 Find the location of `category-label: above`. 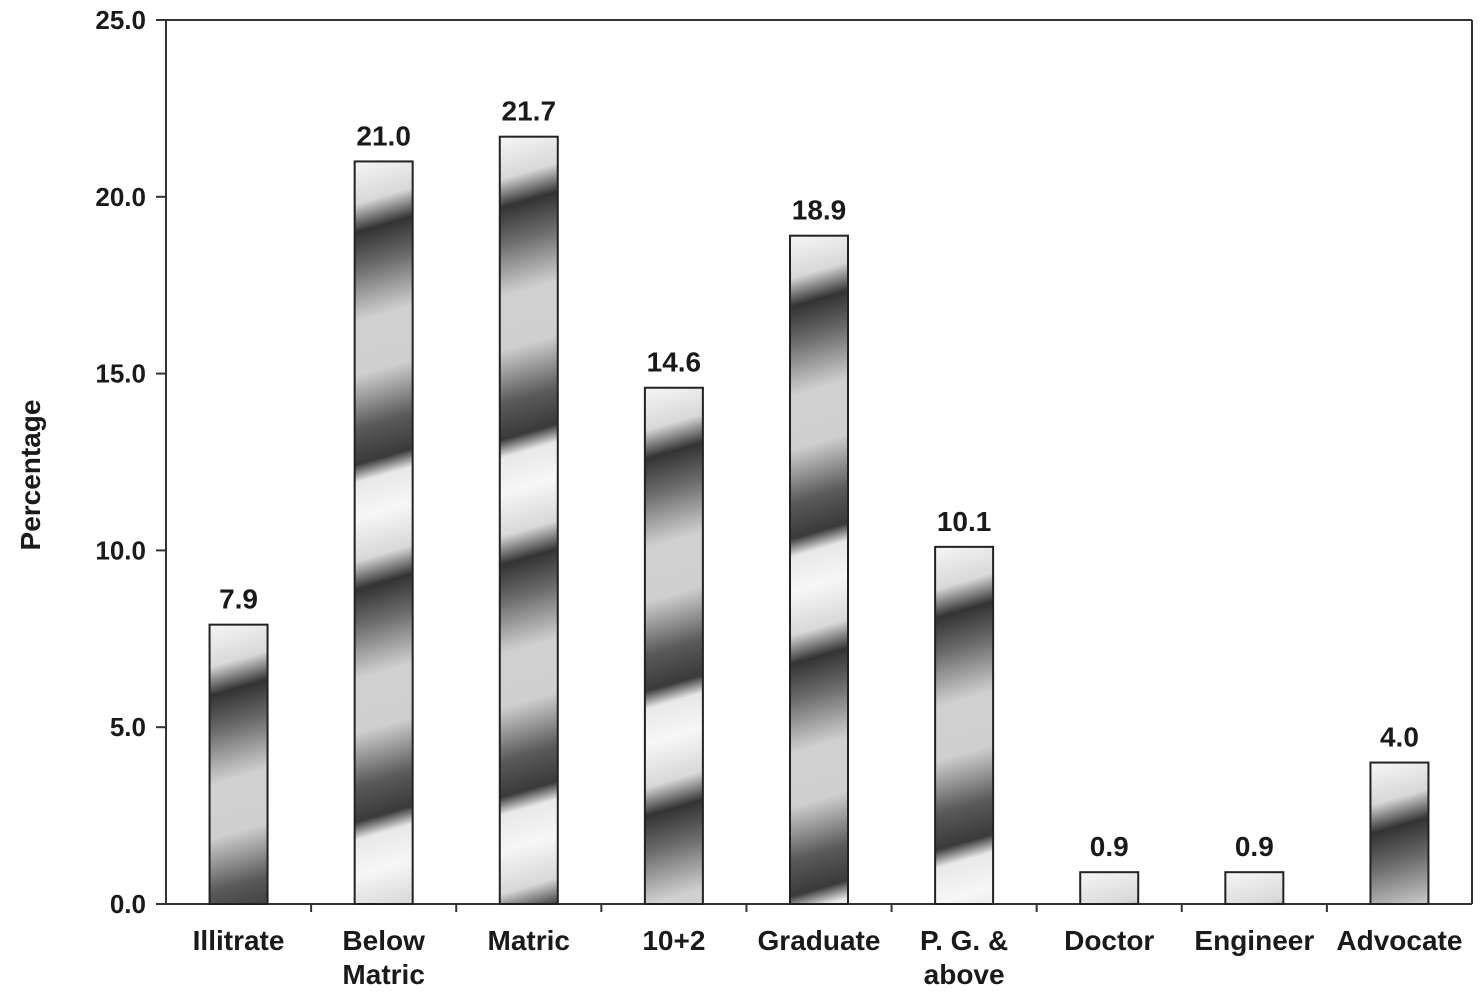

category-label: above is located at coordinates (964, 974).